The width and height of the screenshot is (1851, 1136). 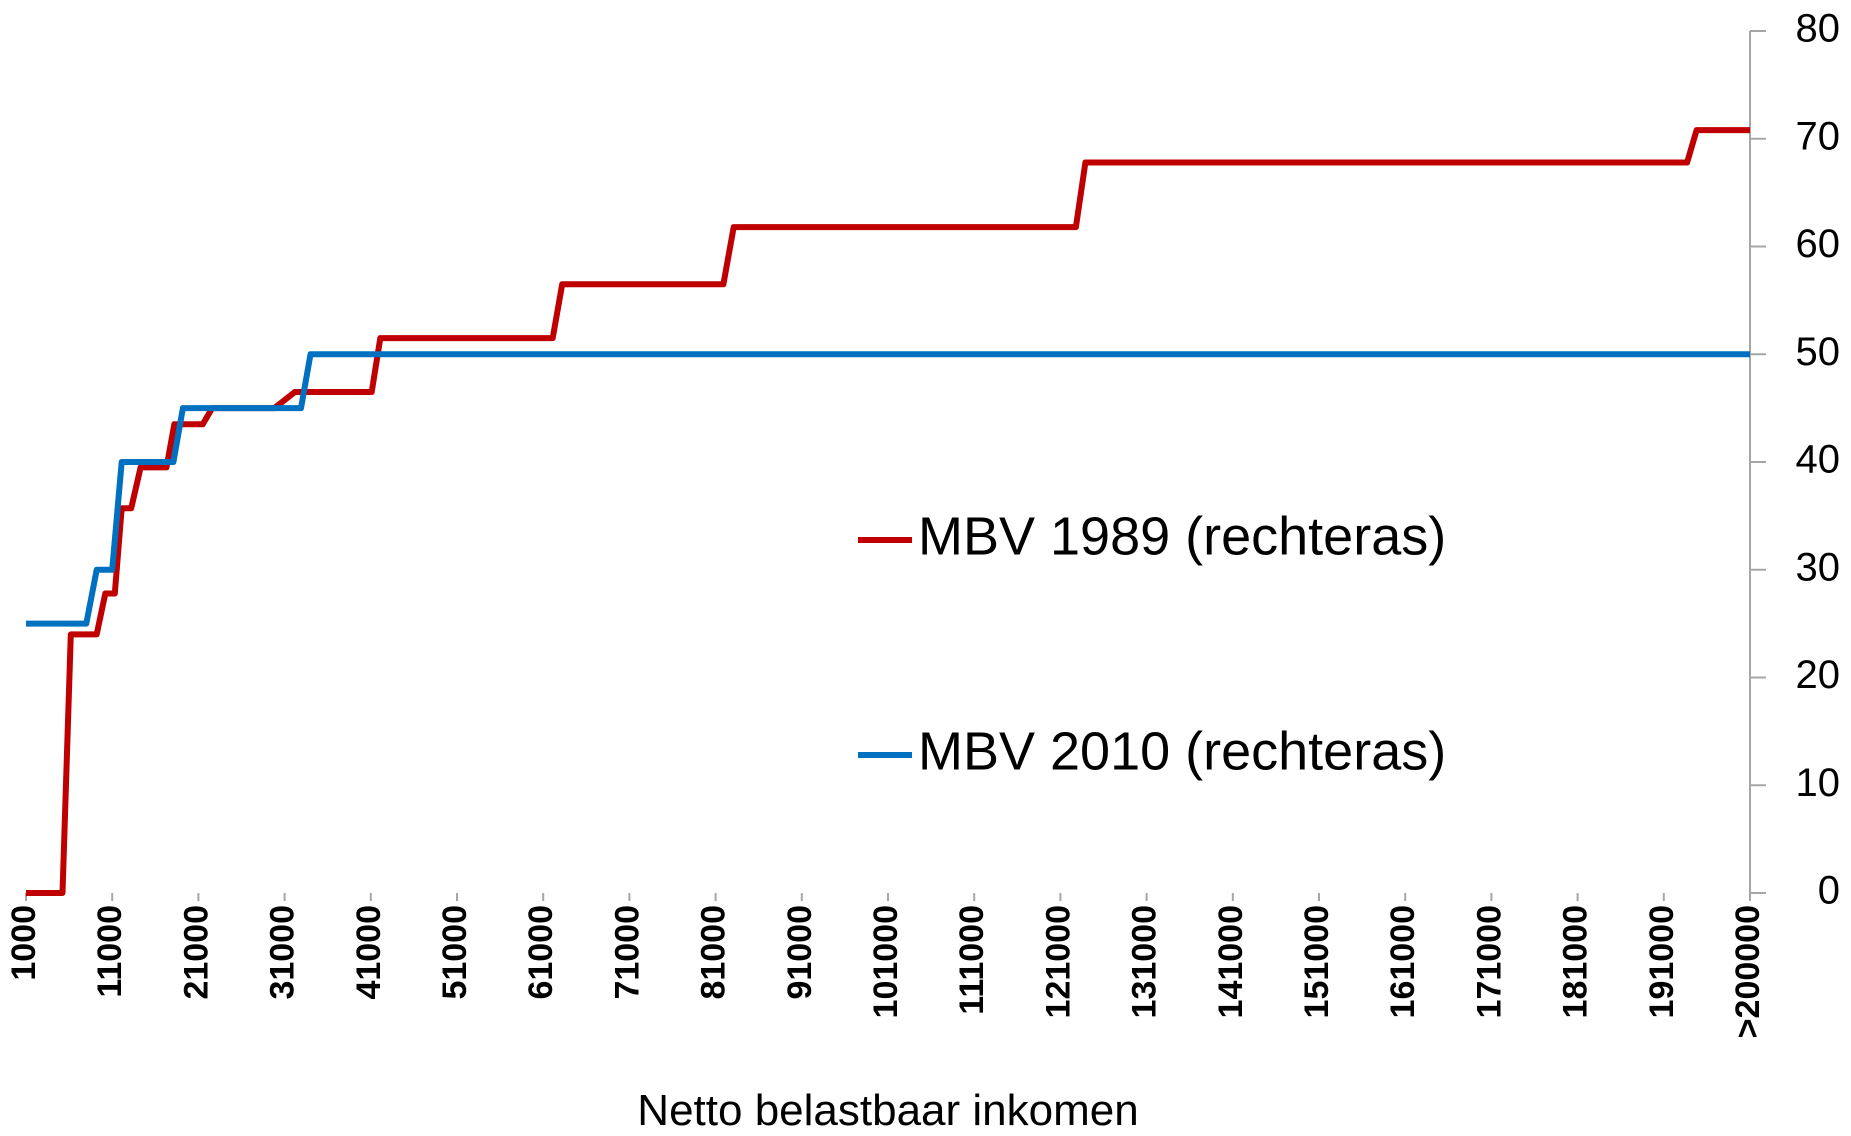 What do you see at coordinates (1317, 961) in the screenshot?
I see `x-tick-label: 151000` at bounding box center [1317, 961].